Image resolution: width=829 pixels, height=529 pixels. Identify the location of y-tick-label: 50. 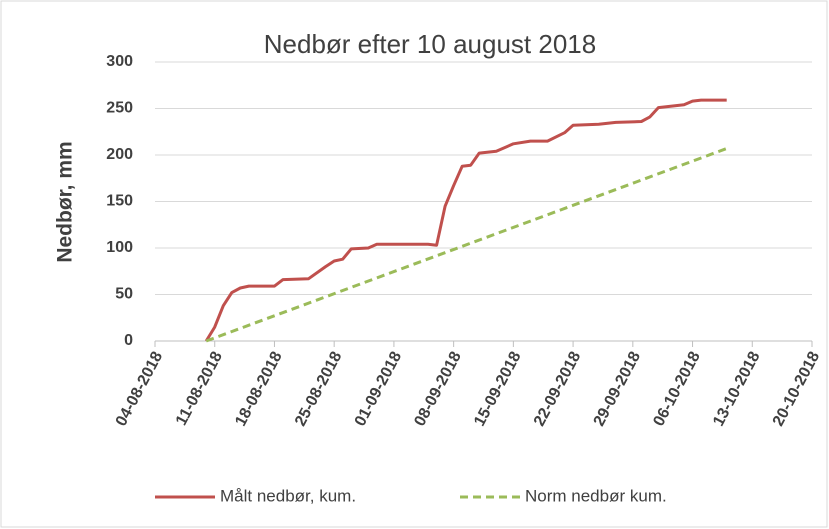
(124, 294).